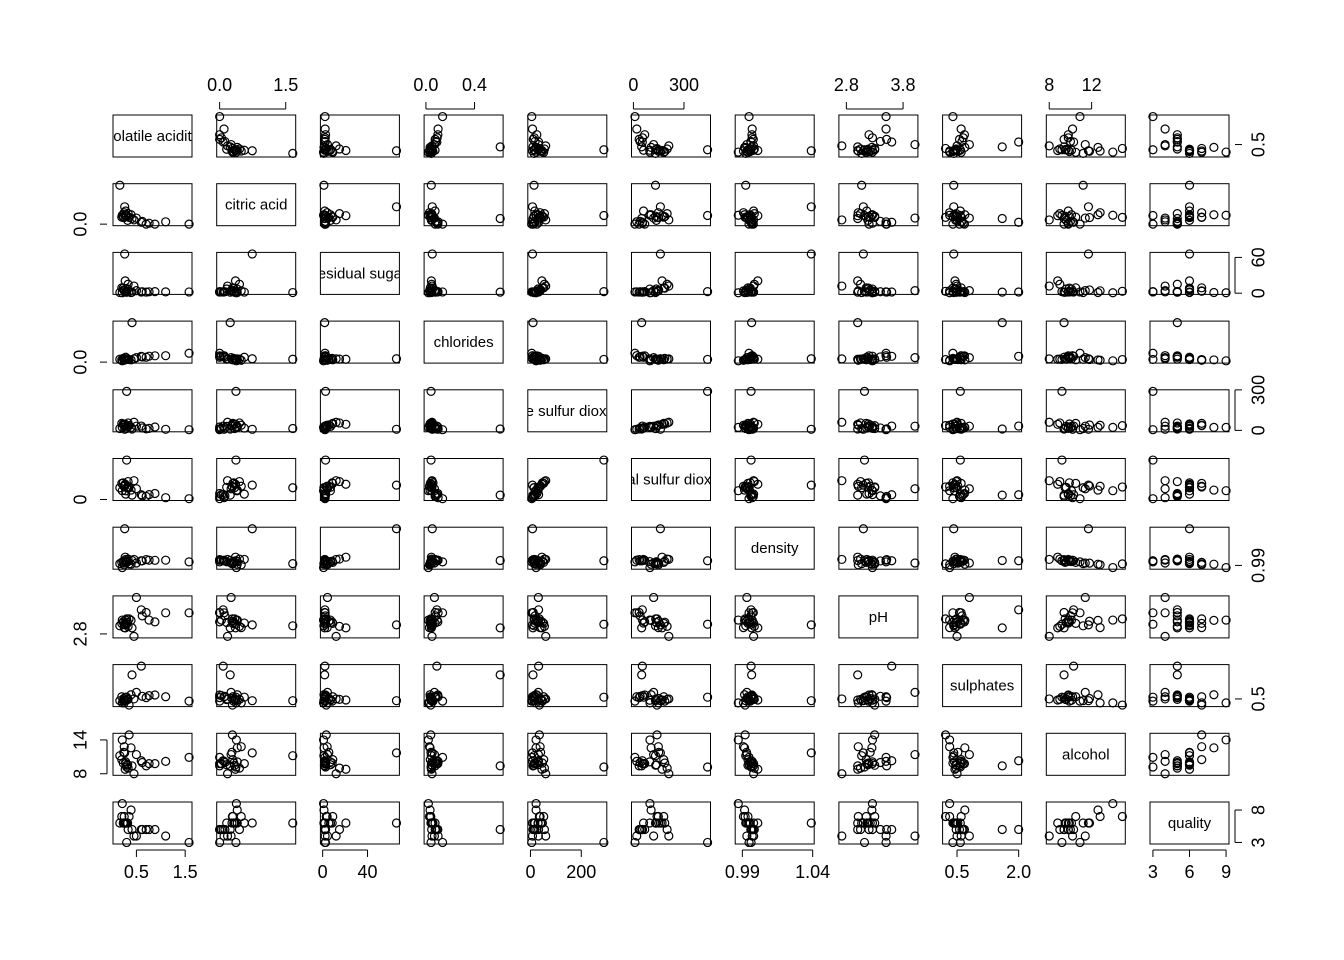 Image resolution: width=1344 pixels, height=960 pixels. I want to click on x-tick-label: 0.5, so click(957, 872).